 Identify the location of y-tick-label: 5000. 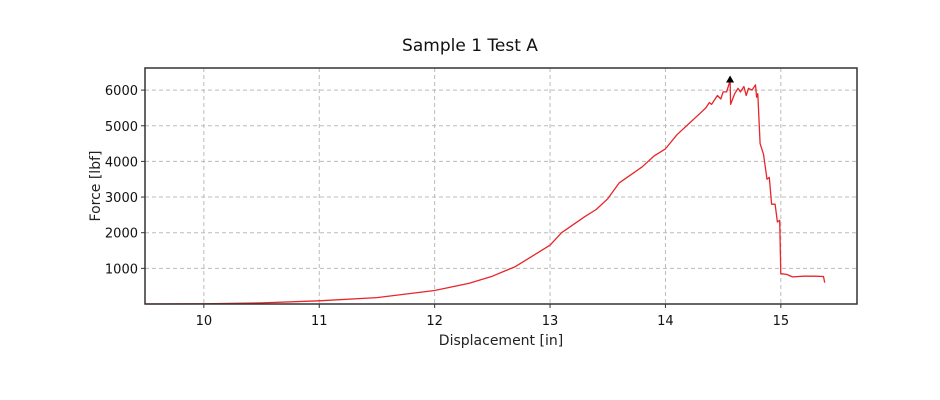
(121, 127).